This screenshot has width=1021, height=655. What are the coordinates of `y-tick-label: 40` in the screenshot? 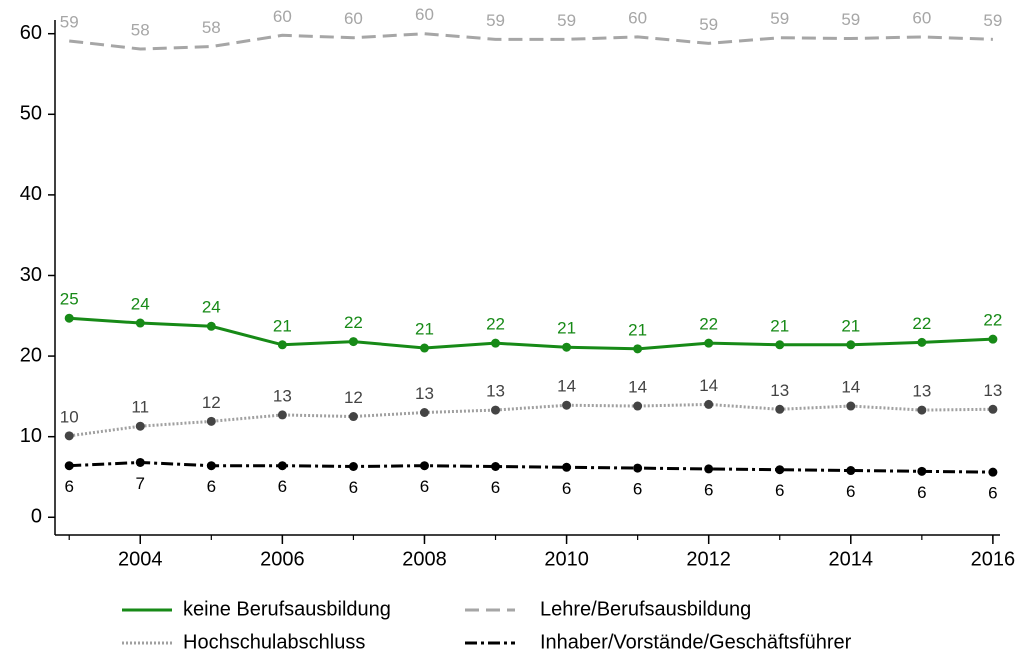 It's located at (31, 194).